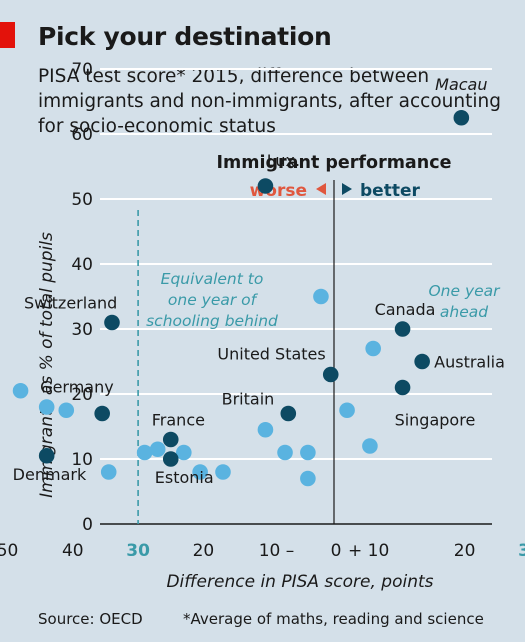 Image resolution: width=525 pixels, height=642 pixels. What do you see at coordinates (405, 309) in the screenshot?
I see `point-label: Canada` at bounding box center [405, 309].